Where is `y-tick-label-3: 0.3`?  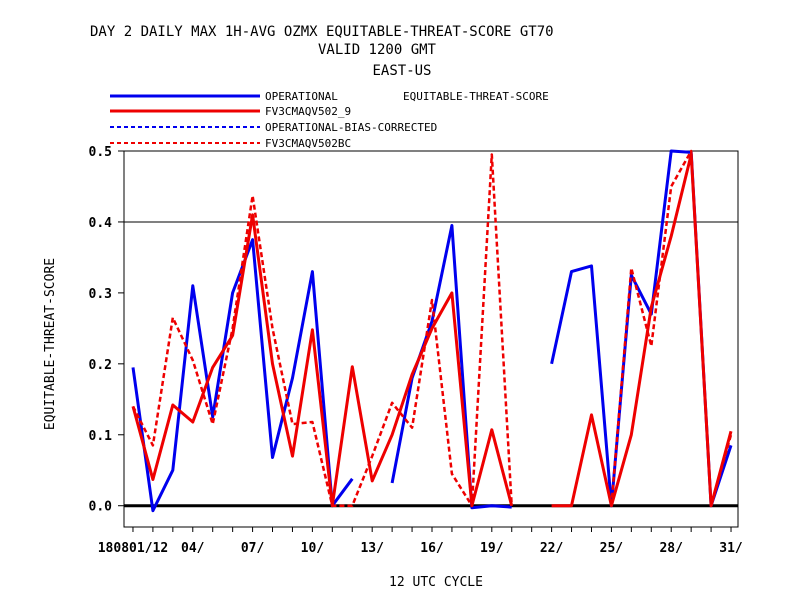 y-tick-label-3: 0.3 is located at coordinates (100, 294).